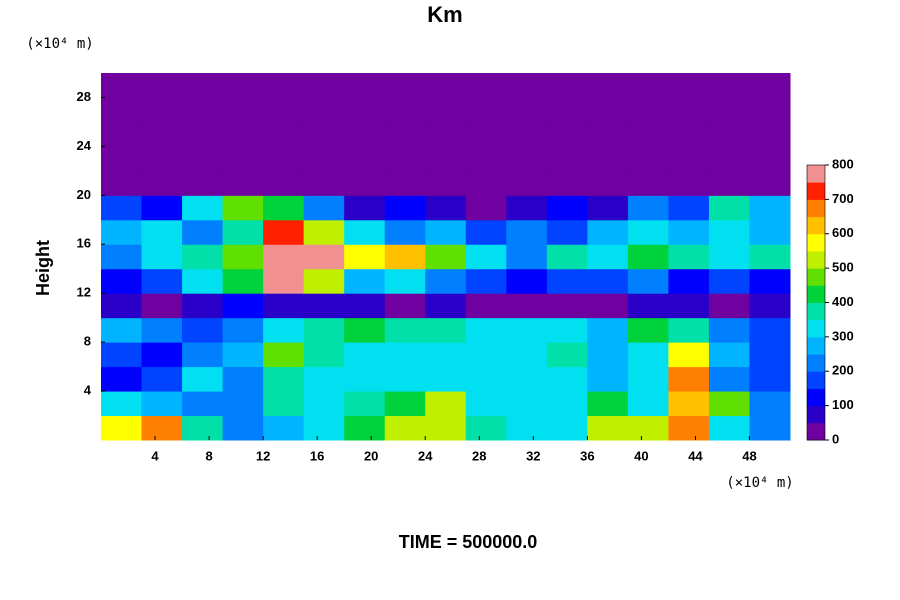 Image resolution: width=900 pixels, height=600 pixels. What do you see at coordinates (444, 14) in the screenshot?
I see `chart-title: Km` at bounding box center [444, 14].